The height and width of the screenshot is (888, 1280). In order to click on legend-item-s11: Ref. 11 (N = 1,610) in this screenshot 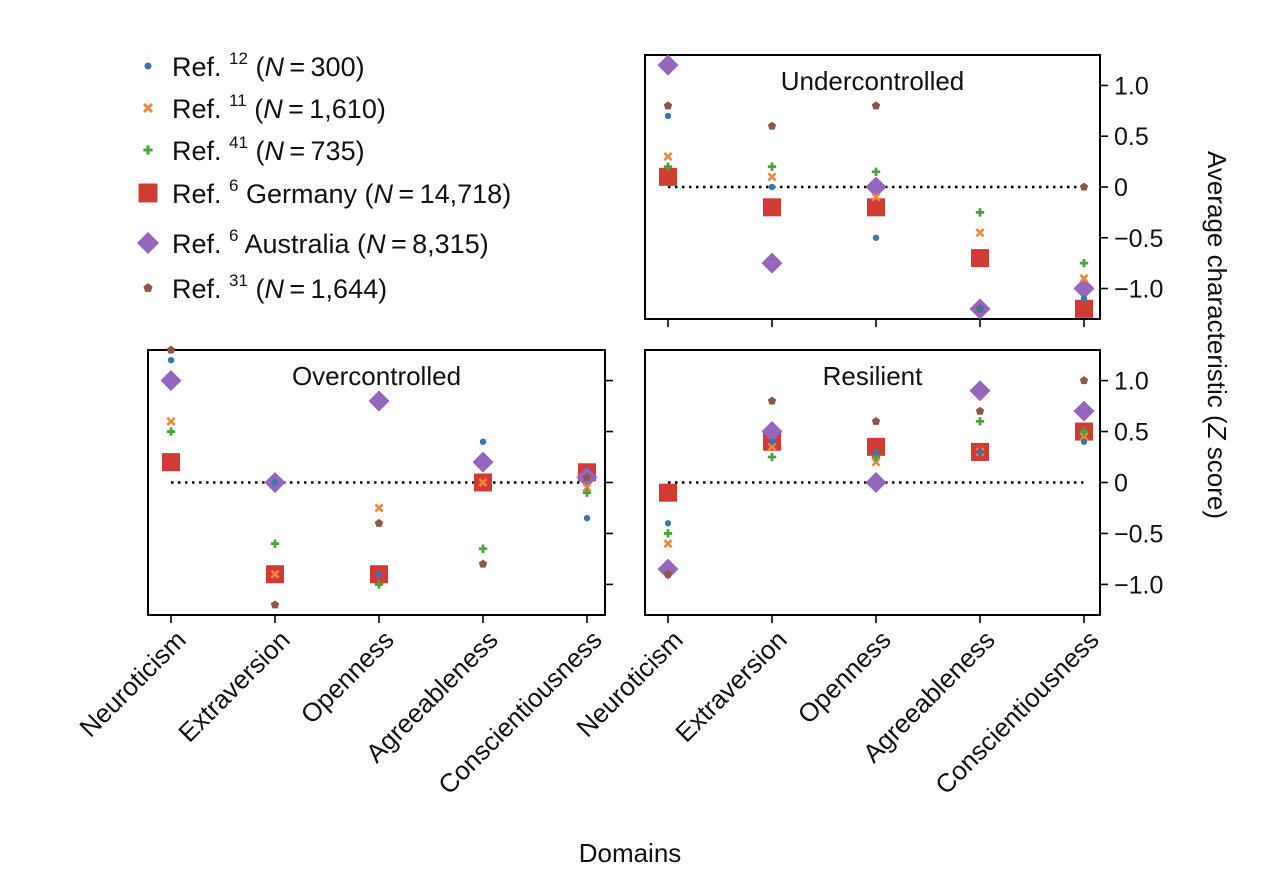, I will do `click(264, 107)`.